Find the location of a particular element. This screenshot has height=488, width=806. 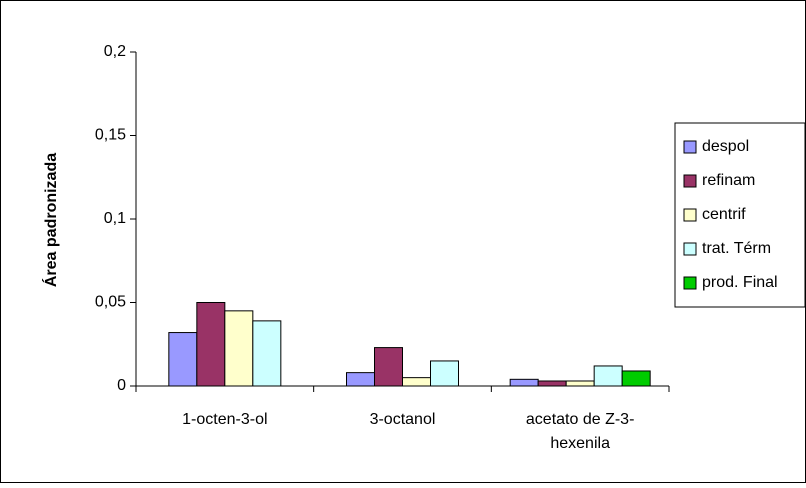

y-tick-label: 0,1 is located at coordinates (115, 218).